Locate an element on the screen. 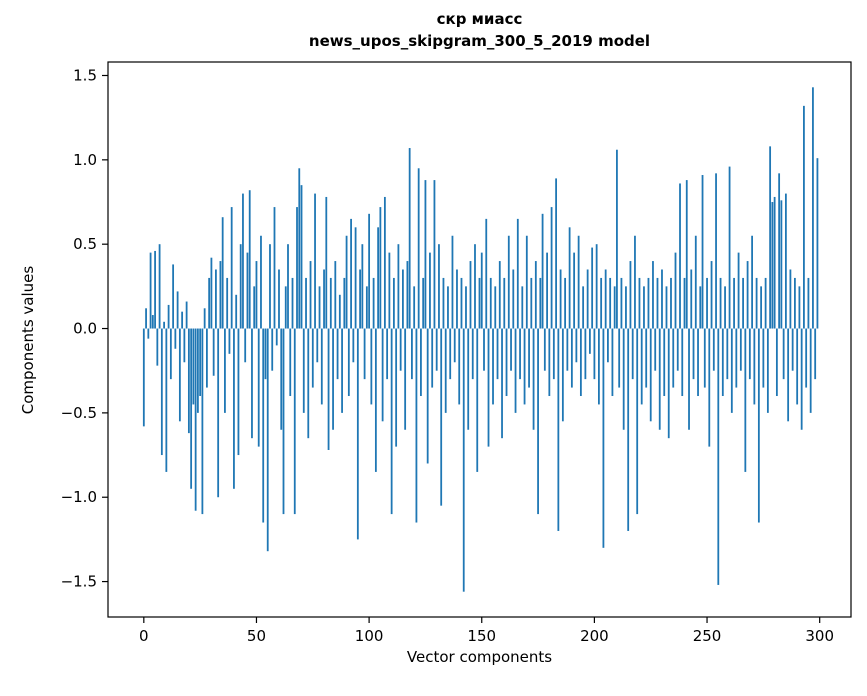 This screenshot has height=696, width=867. y-tick-label: 0.5 is located at coordinates (85, 244).